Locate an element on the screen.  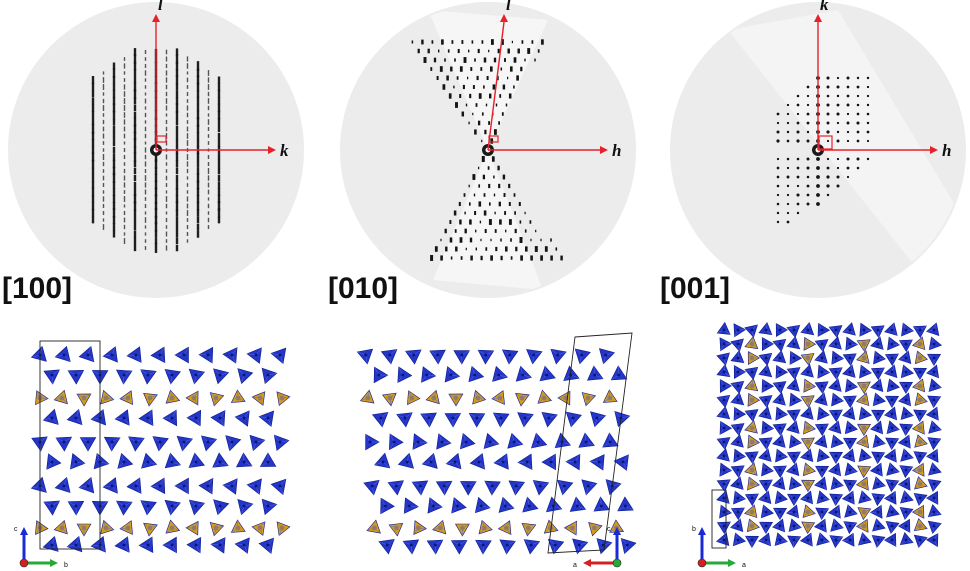
vertical-axis-label: l is located at coordinates (508, 7).